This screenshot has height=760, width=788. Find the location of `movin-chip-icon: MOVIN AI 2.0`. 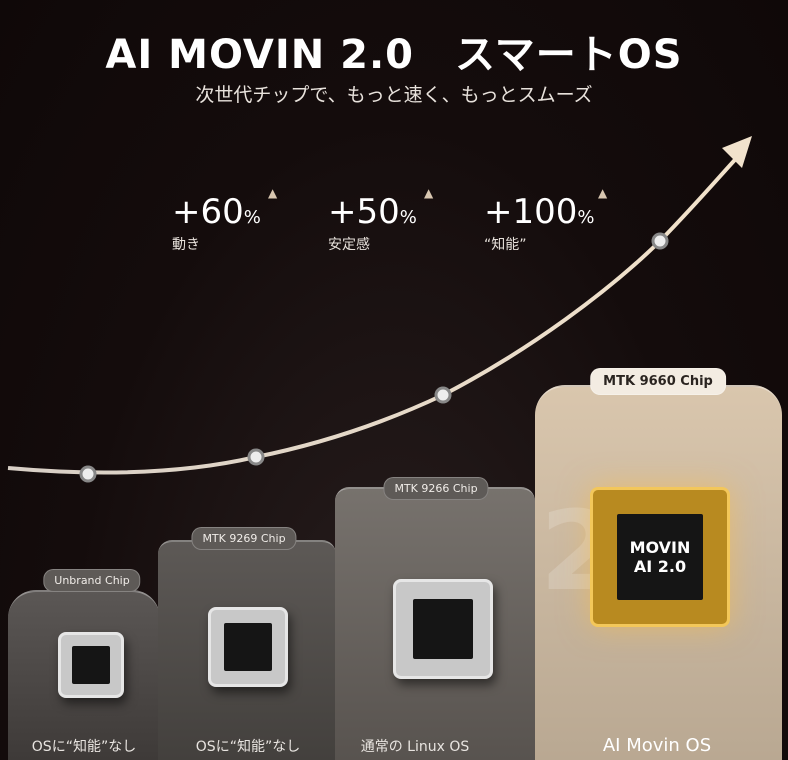

movin-chip-icon: MOVIN AI 2.0 is located at coordinates (660, 557).